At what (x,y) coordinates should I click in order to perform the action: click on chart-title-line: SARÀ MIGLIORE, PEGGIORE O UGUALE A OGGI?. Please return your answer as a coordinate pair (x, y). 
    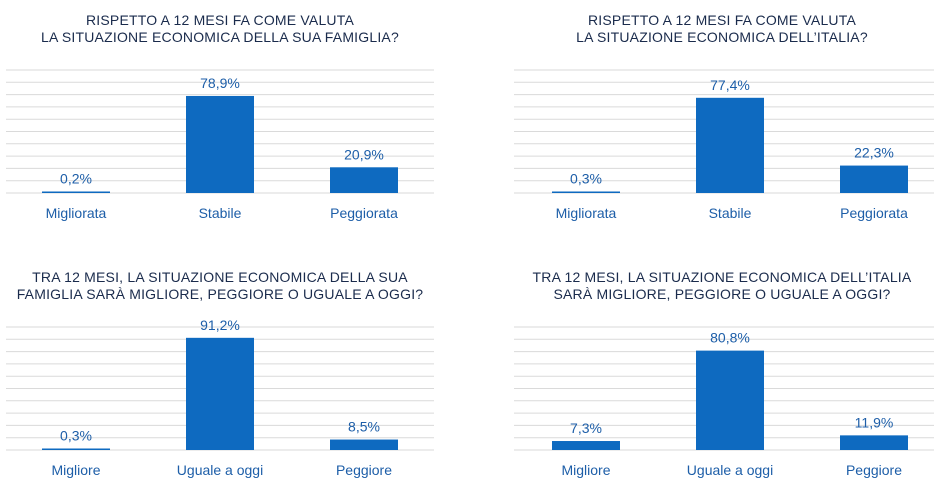
    Looking at the image, I should click on (722, 294).